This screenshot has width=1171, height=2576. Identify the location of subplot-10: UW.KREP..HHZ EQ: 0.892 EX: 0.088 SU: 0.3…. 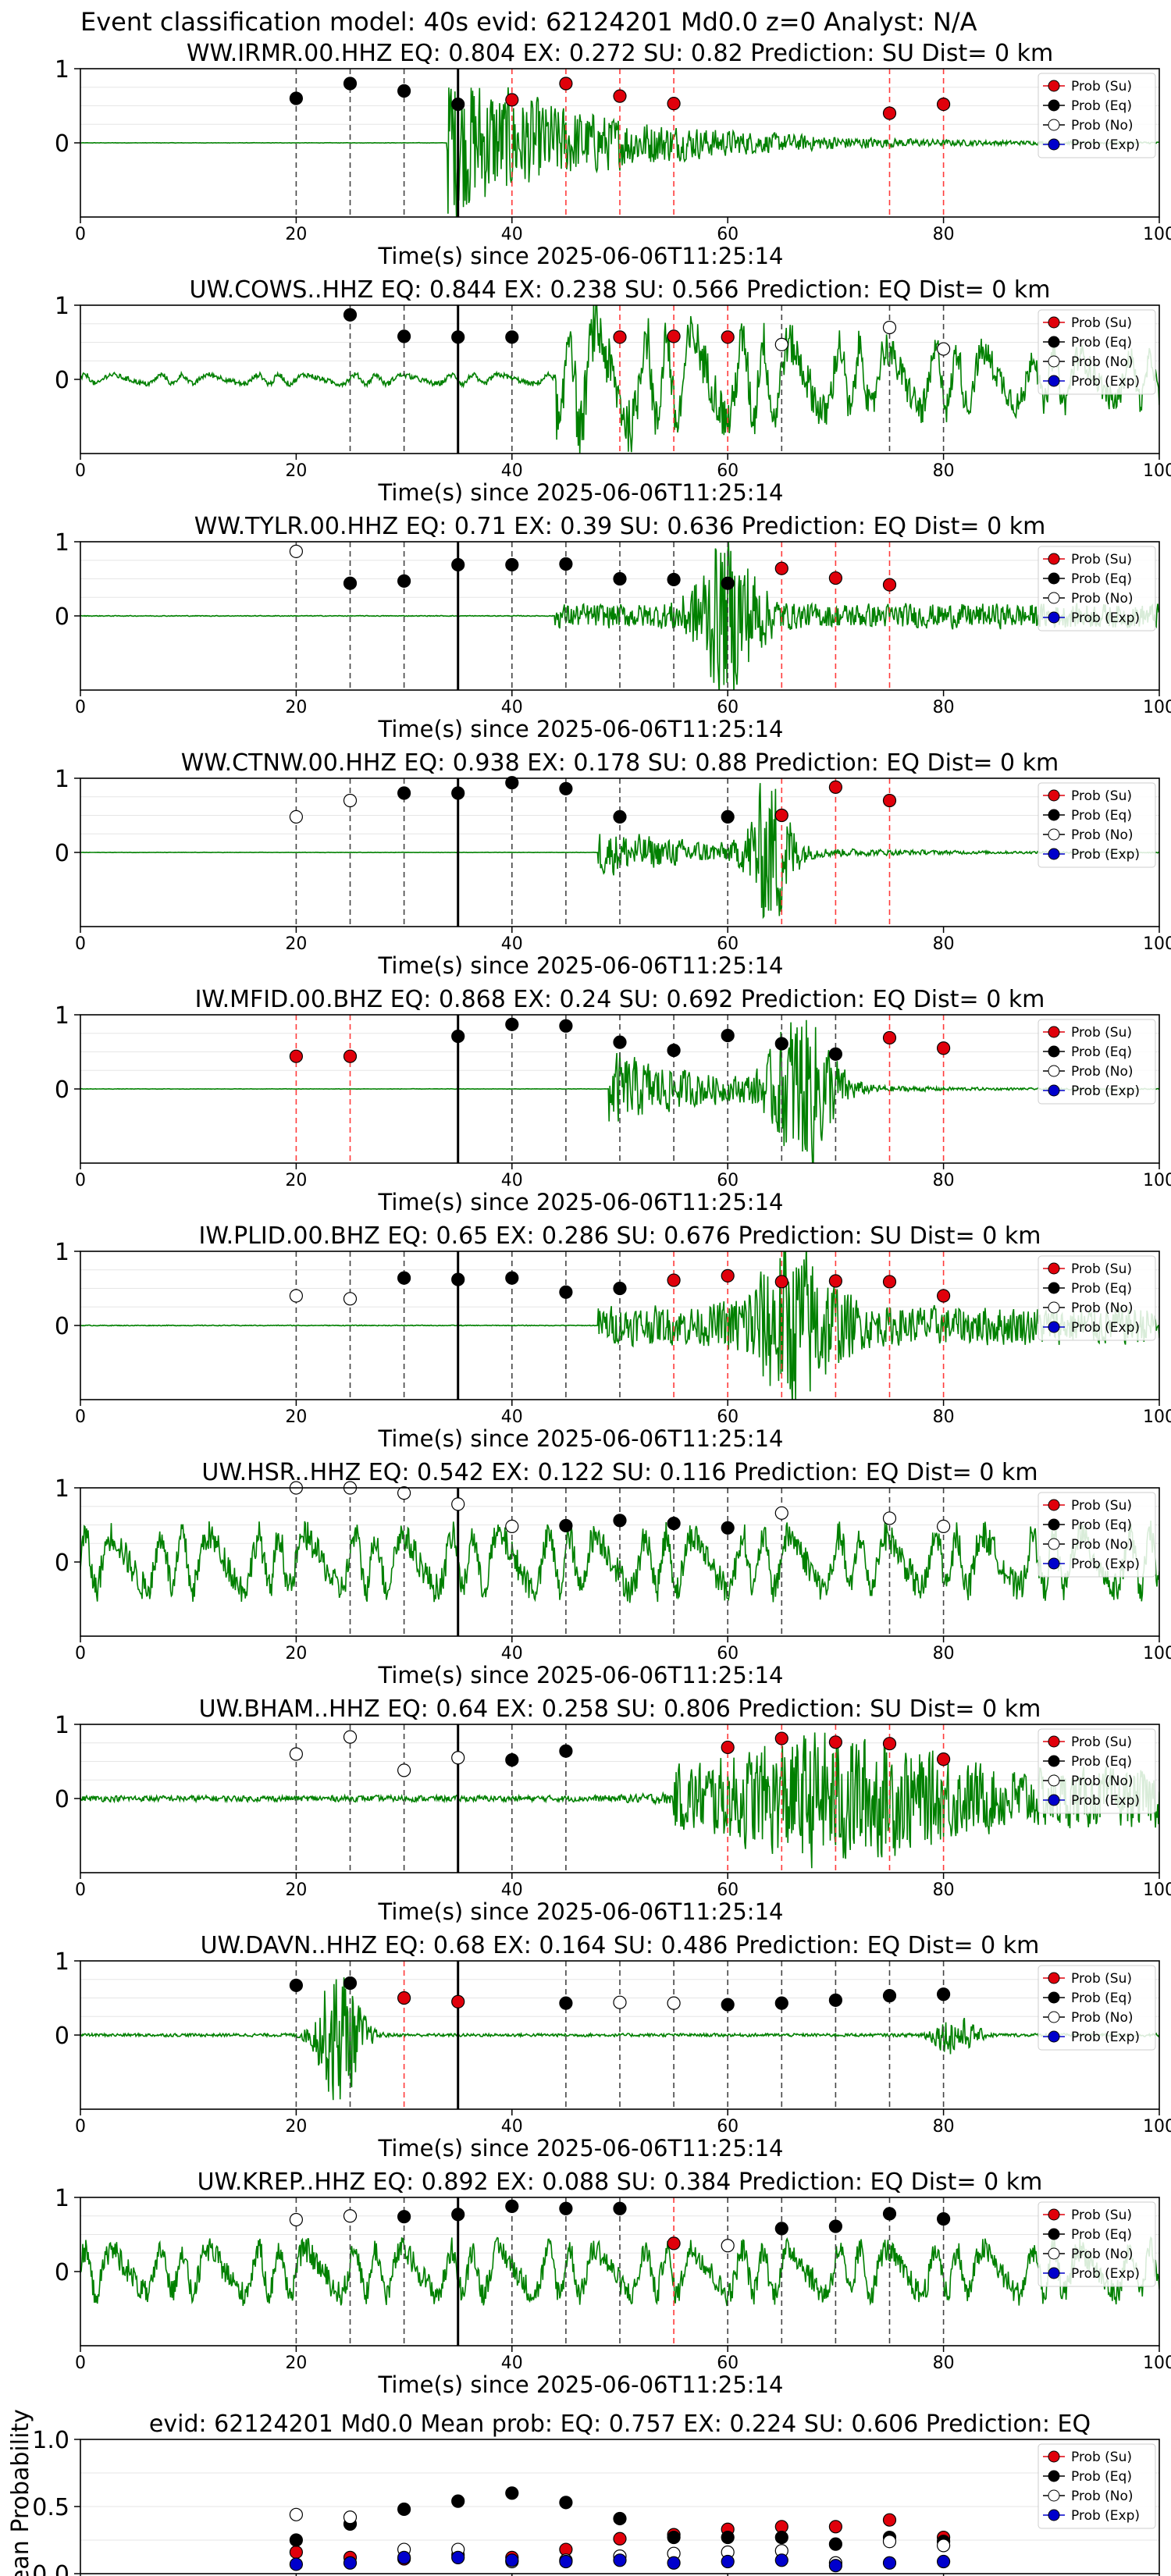
(613, 2283).